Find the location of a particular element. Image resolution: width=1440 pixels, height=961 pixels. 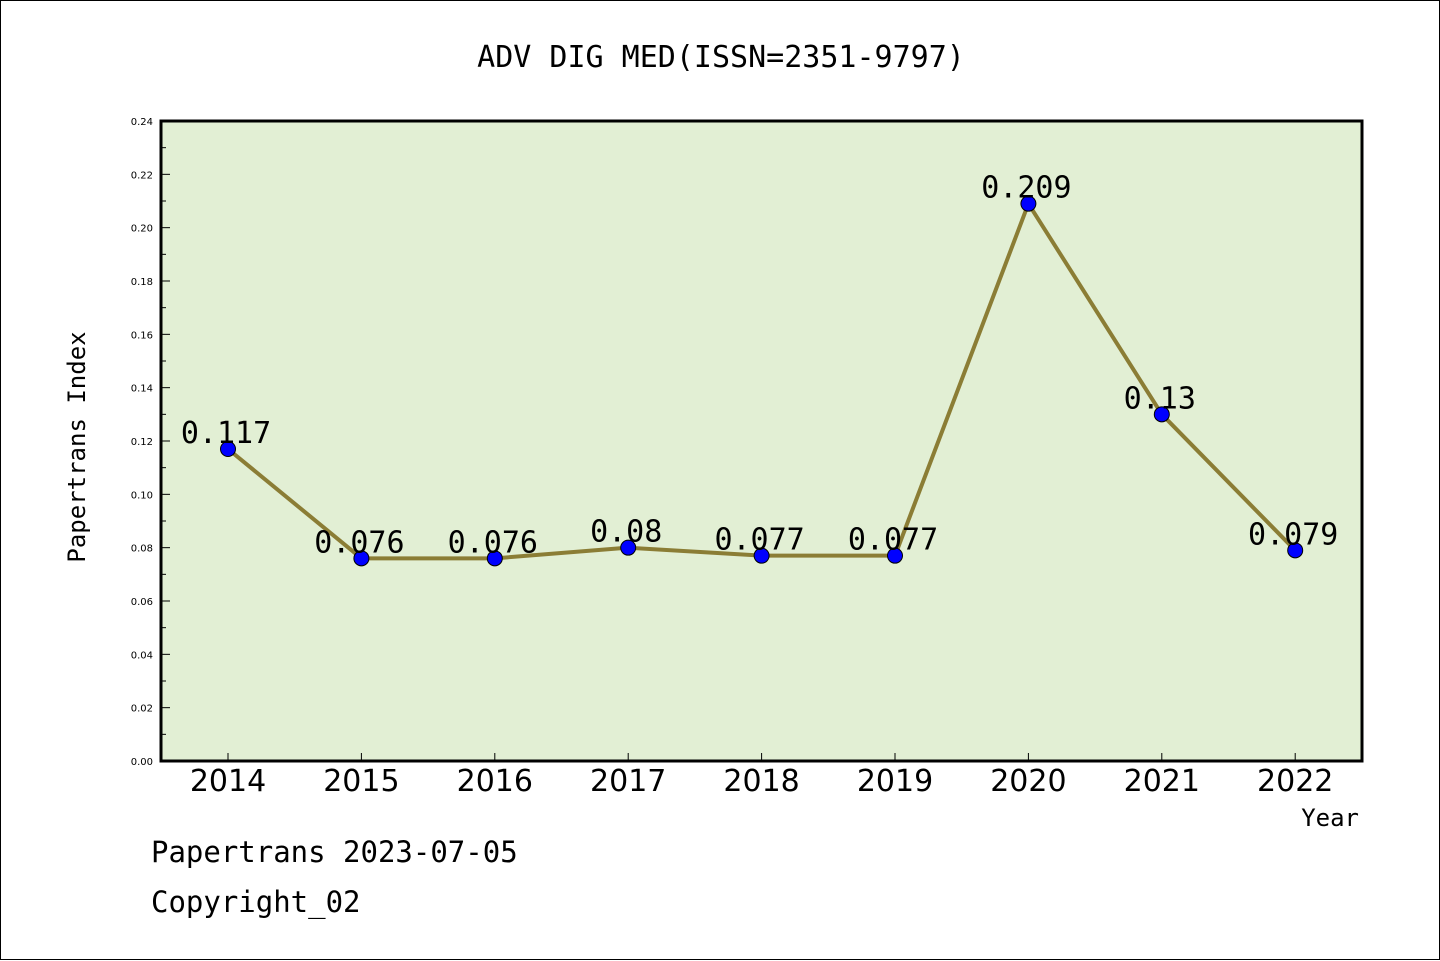

y-tick-label: 0.10 is located at coordinates (142, 495).